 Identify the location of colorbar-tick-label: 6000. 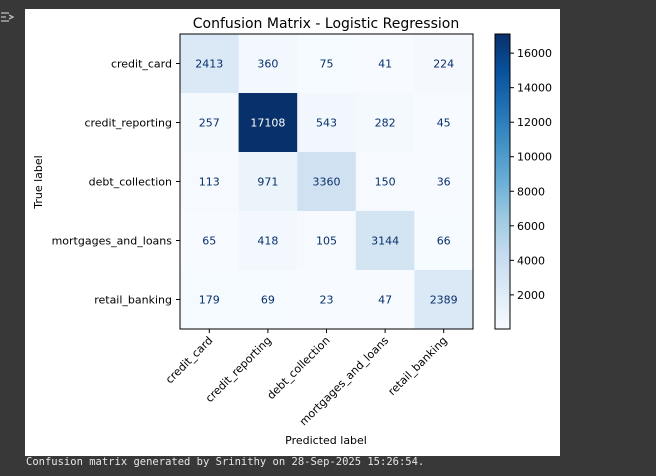
(531, 226).